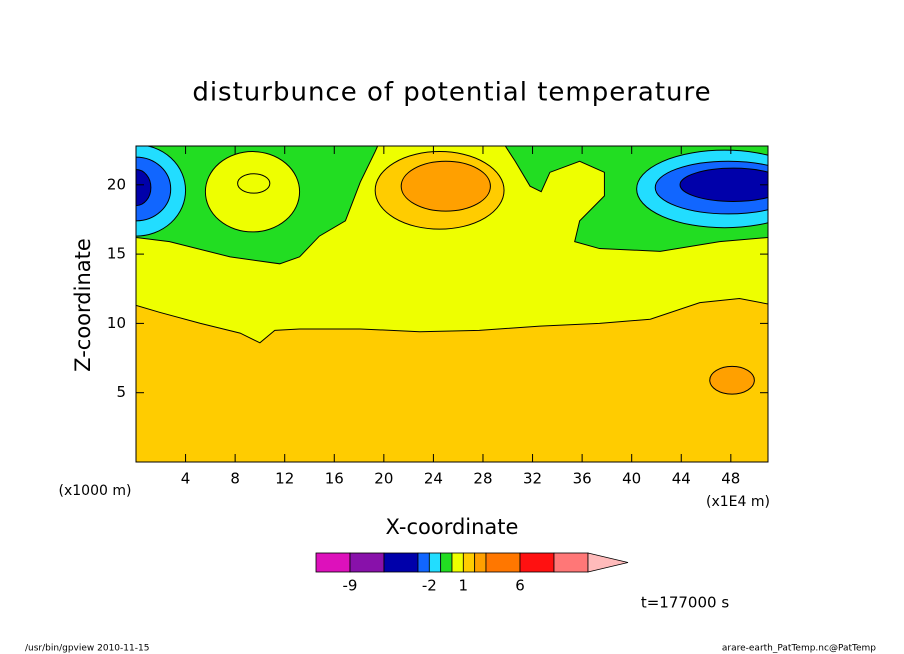 The width and height of the screenshot is (904, 654). Describe the element at coordinates (433, 479) in the screenshot. I see `x-tick-label: 24` at that location.